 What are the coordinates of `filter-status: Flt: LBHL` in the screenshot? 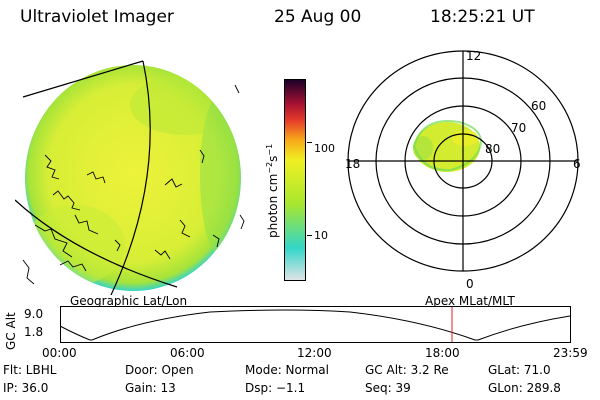 It's located at (30, 370).